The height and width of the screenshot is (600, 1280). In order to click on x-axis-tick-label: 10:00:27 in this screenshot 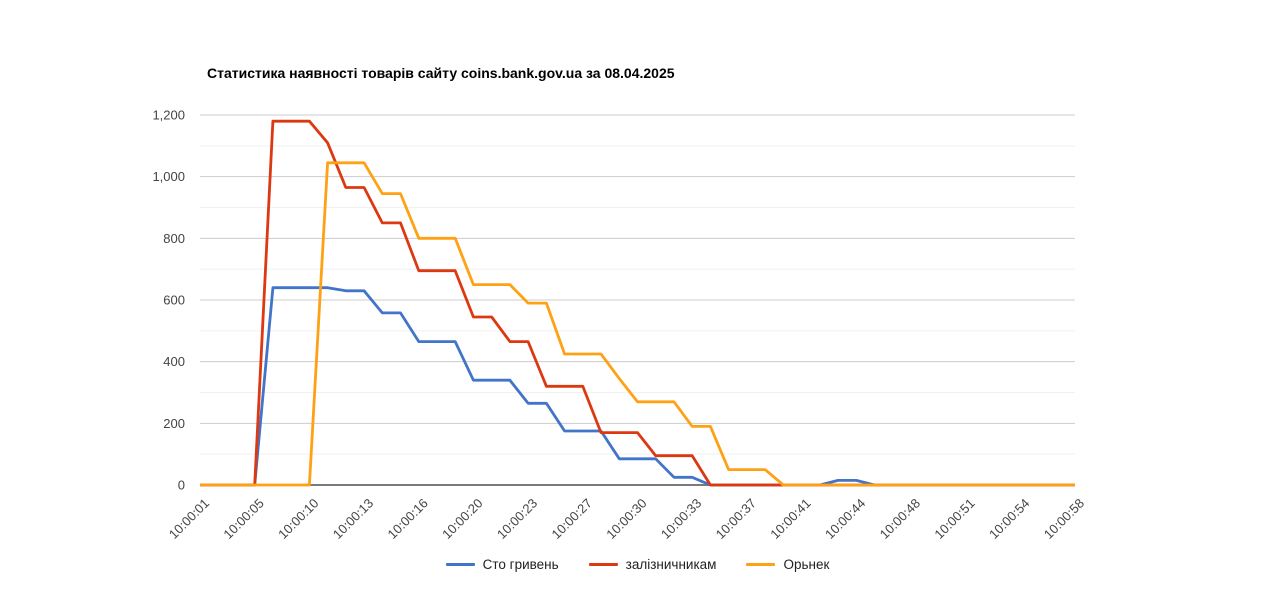, I will do `click(572, 519)`.